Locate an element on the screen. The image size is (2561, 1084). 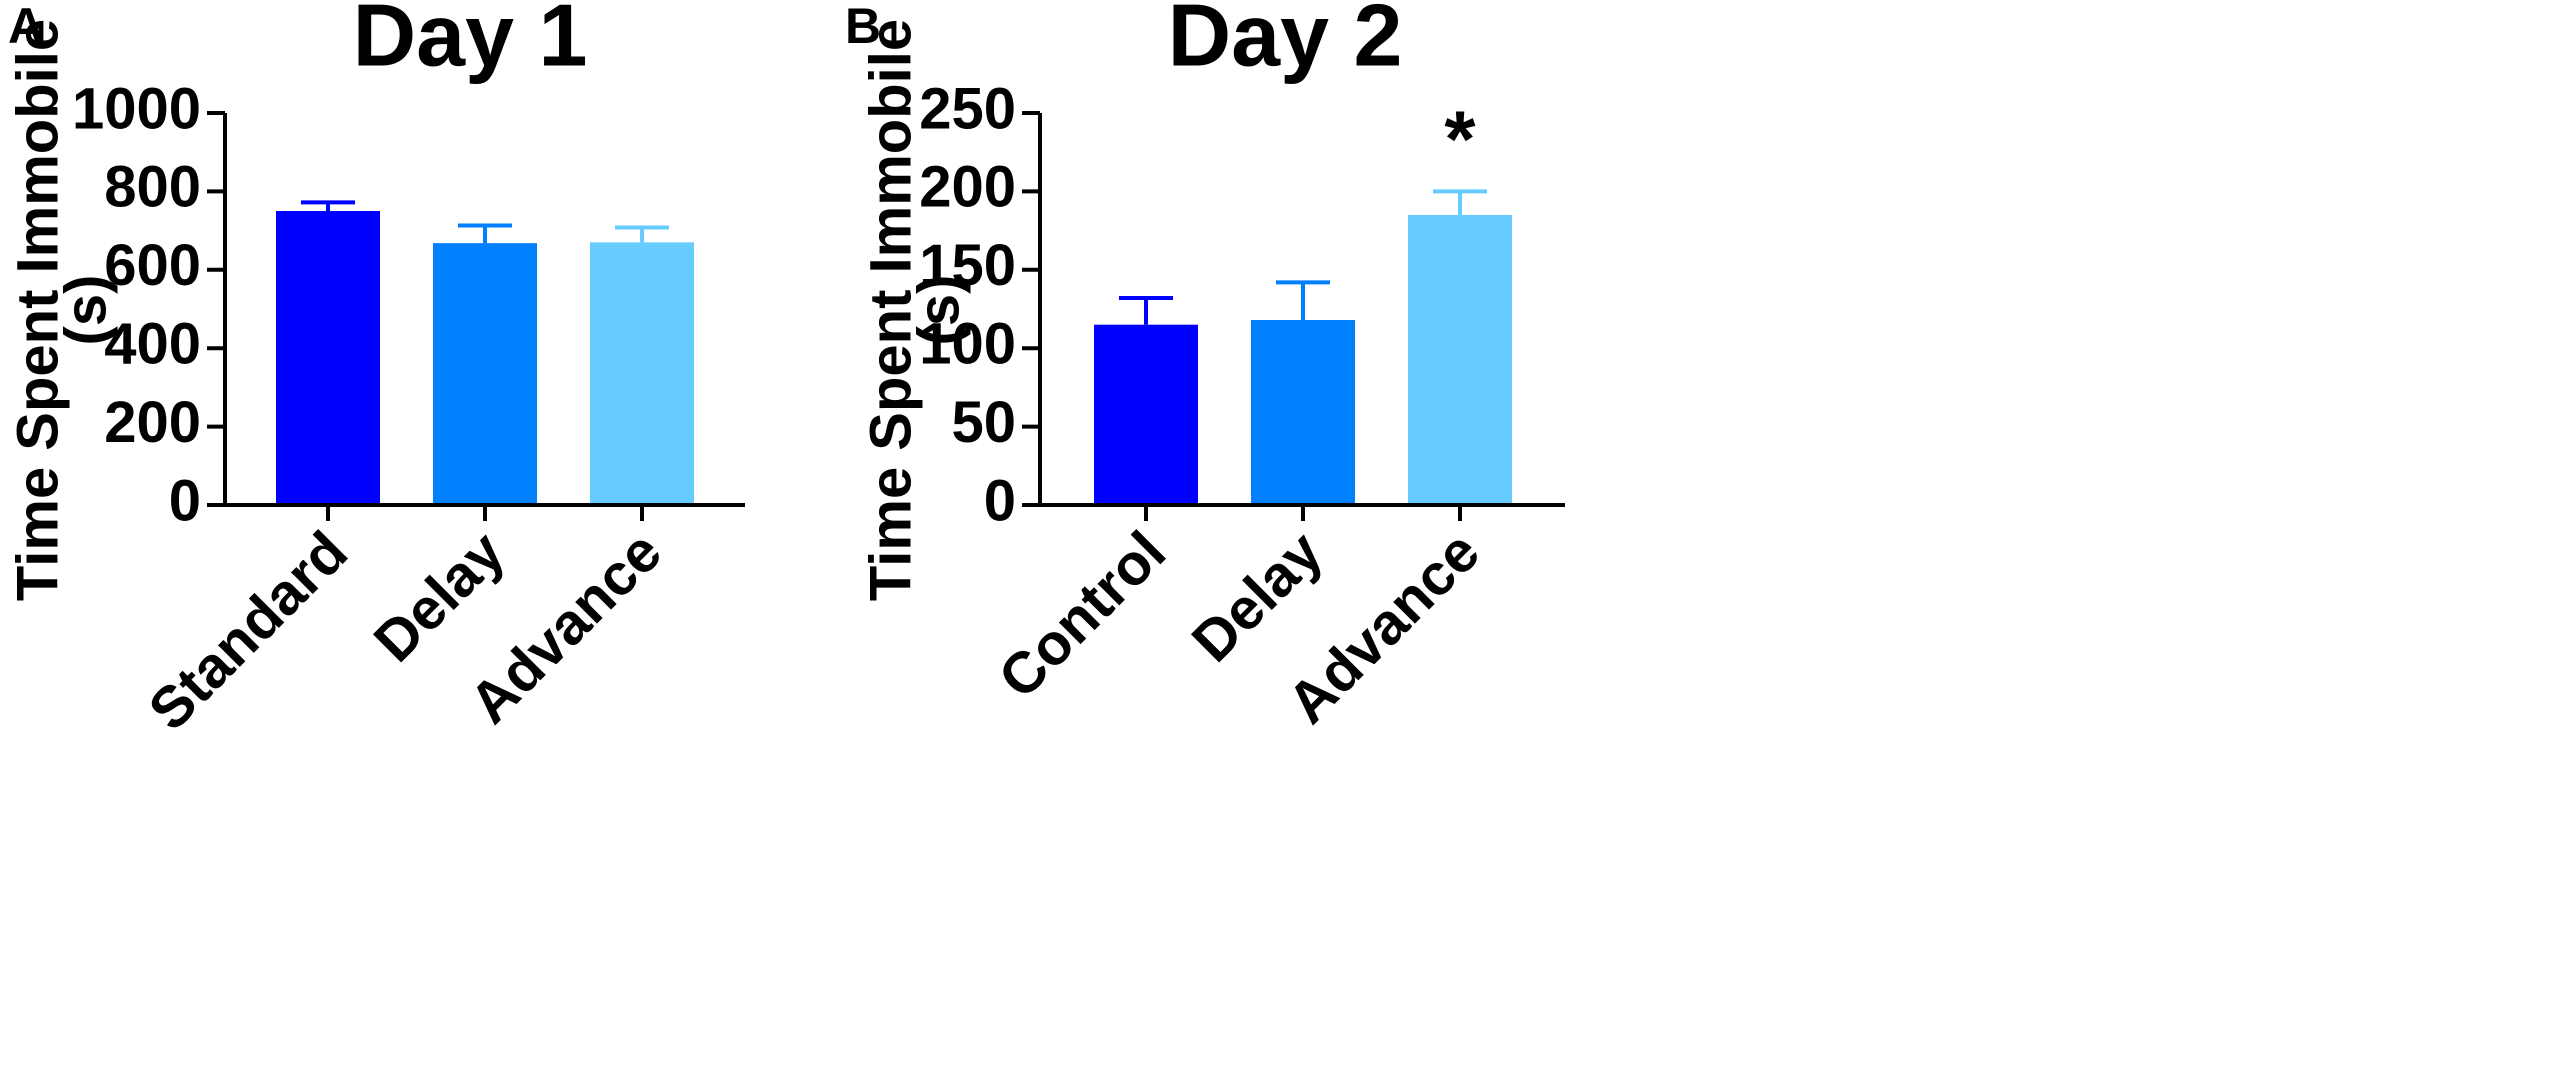
chart-title: Day 2 is located at coordinates (1285, 42).